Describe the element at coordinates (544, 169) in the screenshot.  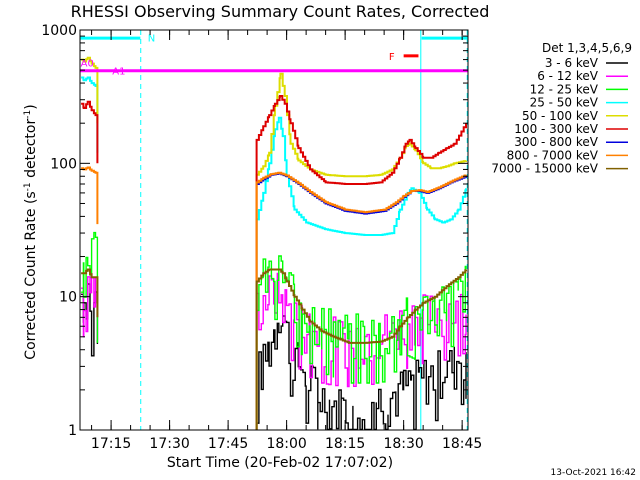
I see `legend-label-8: 7000 - 15000 keV` at that location.